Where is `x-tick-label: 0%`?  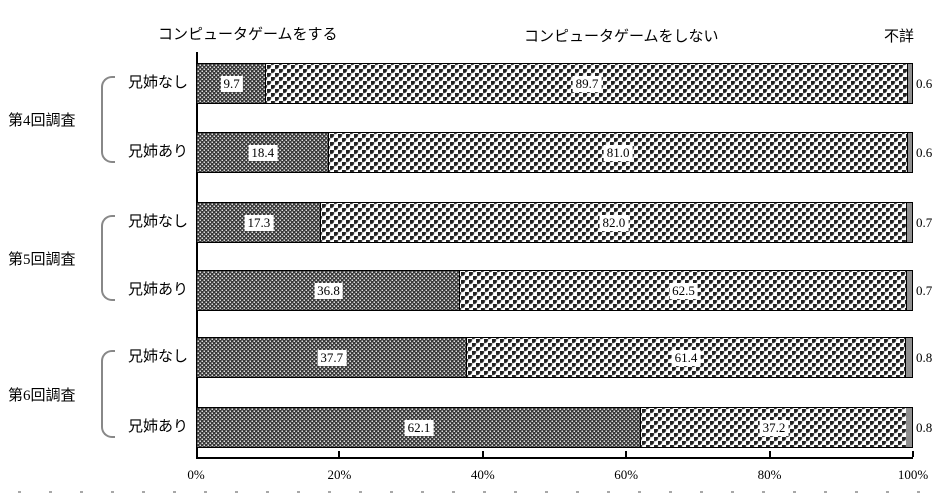
x-tick-label: 0% is located at coordinates (196, 474).